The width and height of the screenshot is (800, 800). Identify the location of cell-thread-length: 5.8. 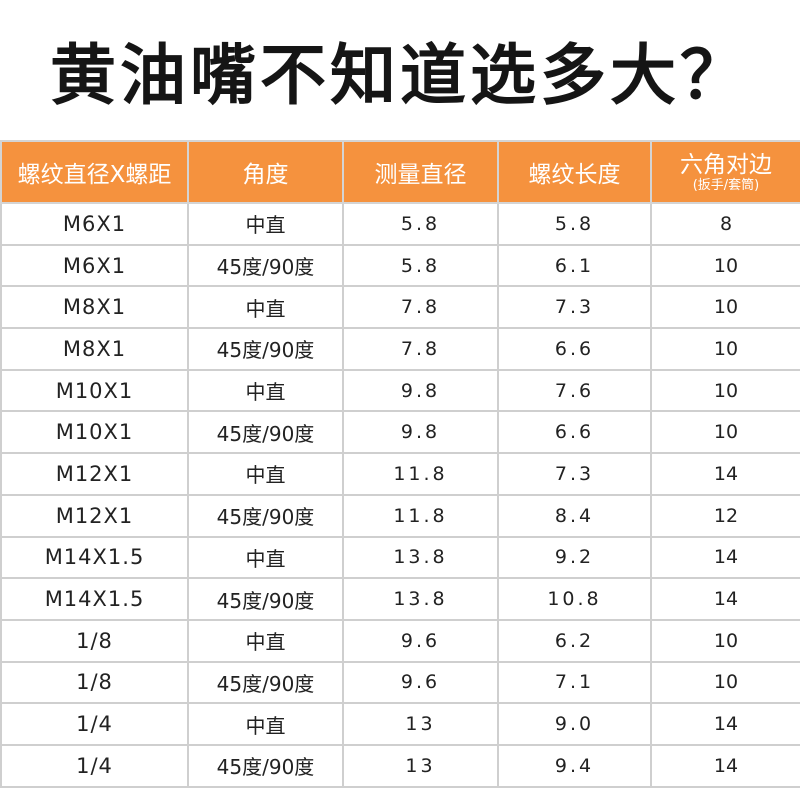
(574, 224).